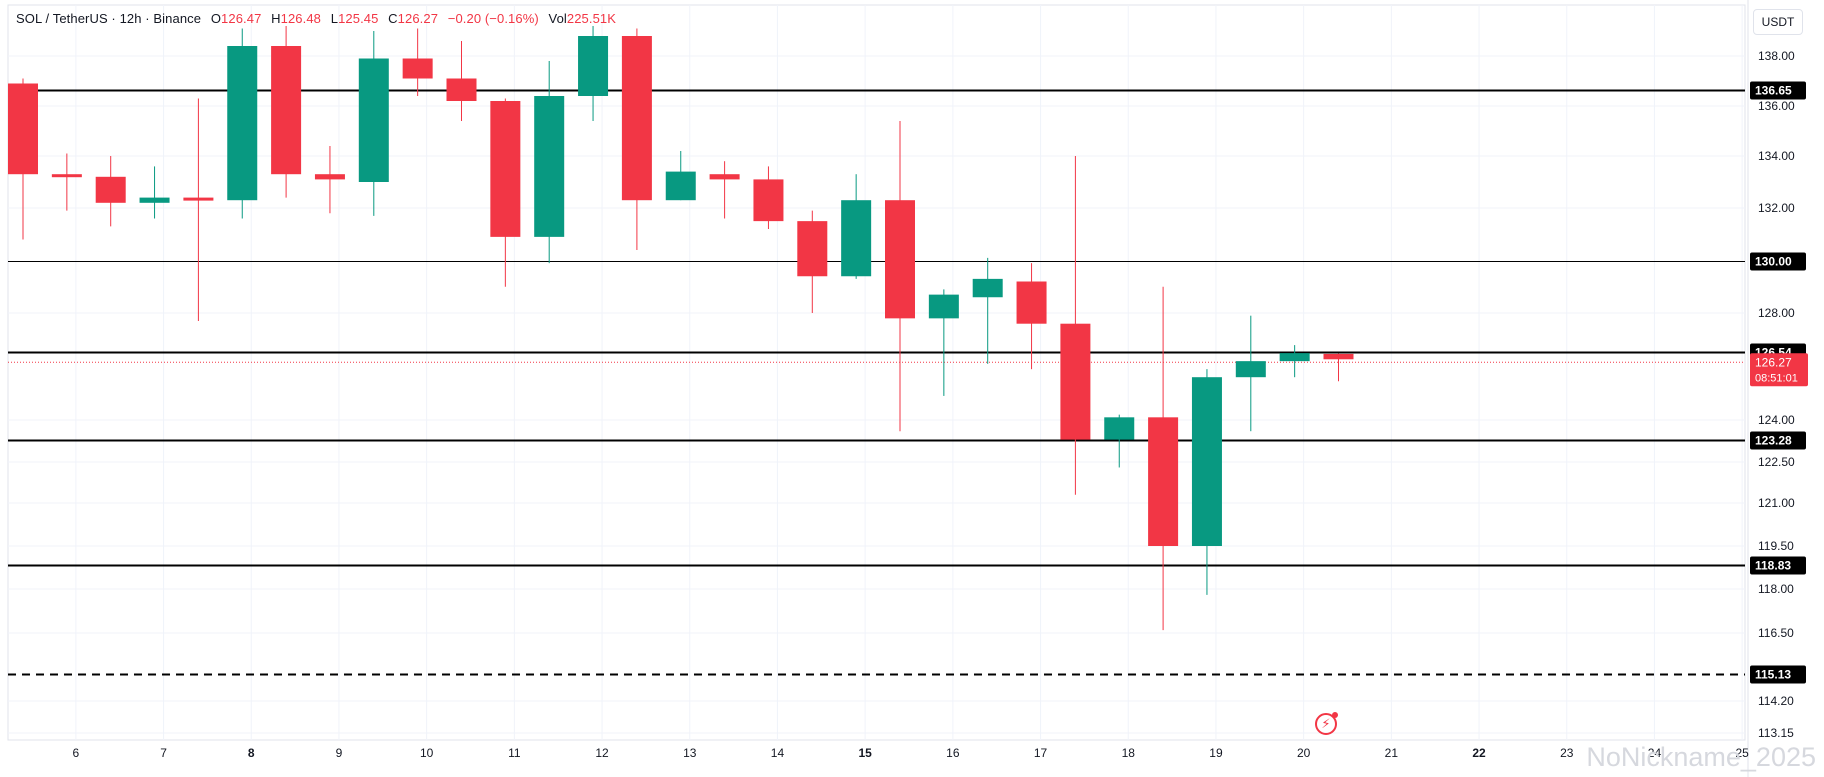 This screenshot has height=777, width=1824. Describe the element at coordinates (1655, 753) in the screenshot. I see `time-tick-label: 24` at that location.